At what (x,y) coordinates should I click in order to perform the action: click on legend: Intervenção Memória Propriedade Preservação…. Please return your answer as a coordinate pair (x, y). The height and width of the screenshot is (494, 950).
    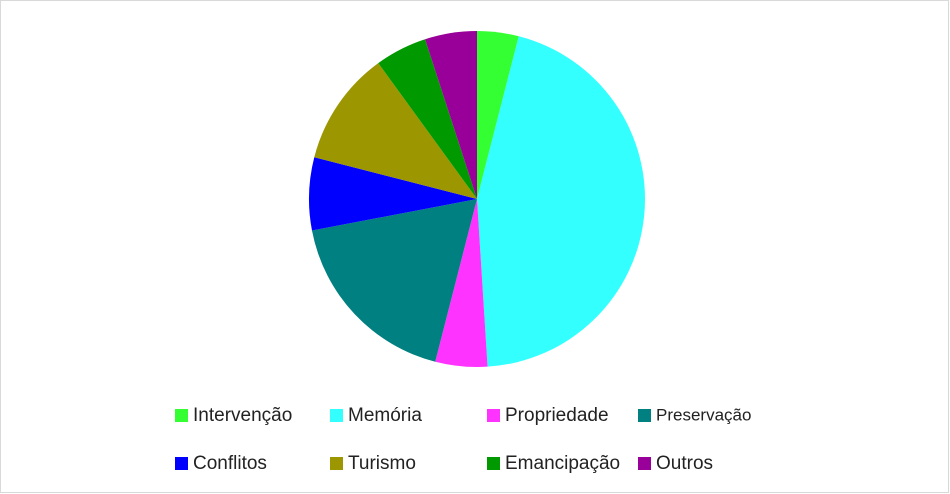
    Looking at the image, I should click on (463, 439).